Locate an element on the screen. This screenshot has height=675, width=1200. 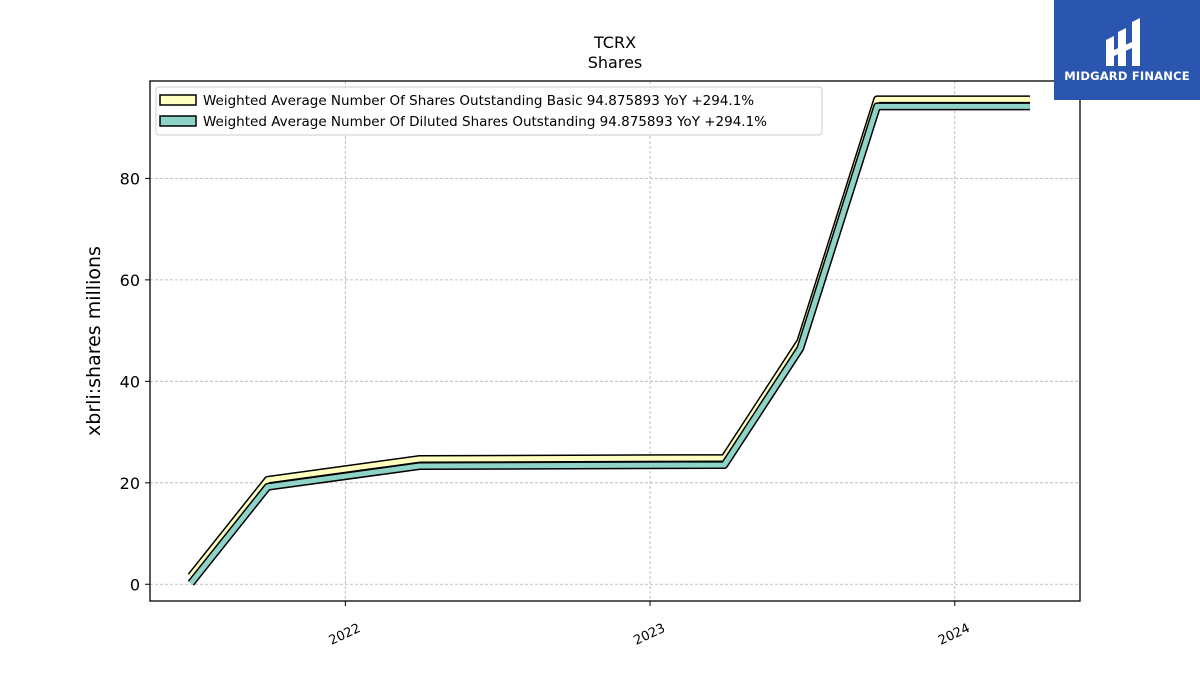
chart-subtitle: Shares is located at coordinates (615, 62).